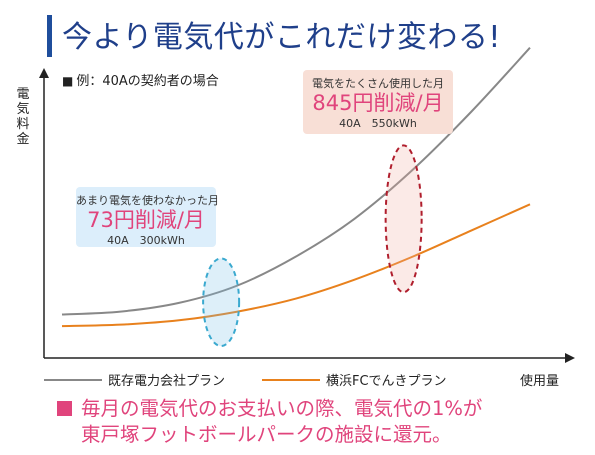  Describe the element at coordinates (221, 302) in the screenshot. I see `highlight-ellipse-low` at that location.